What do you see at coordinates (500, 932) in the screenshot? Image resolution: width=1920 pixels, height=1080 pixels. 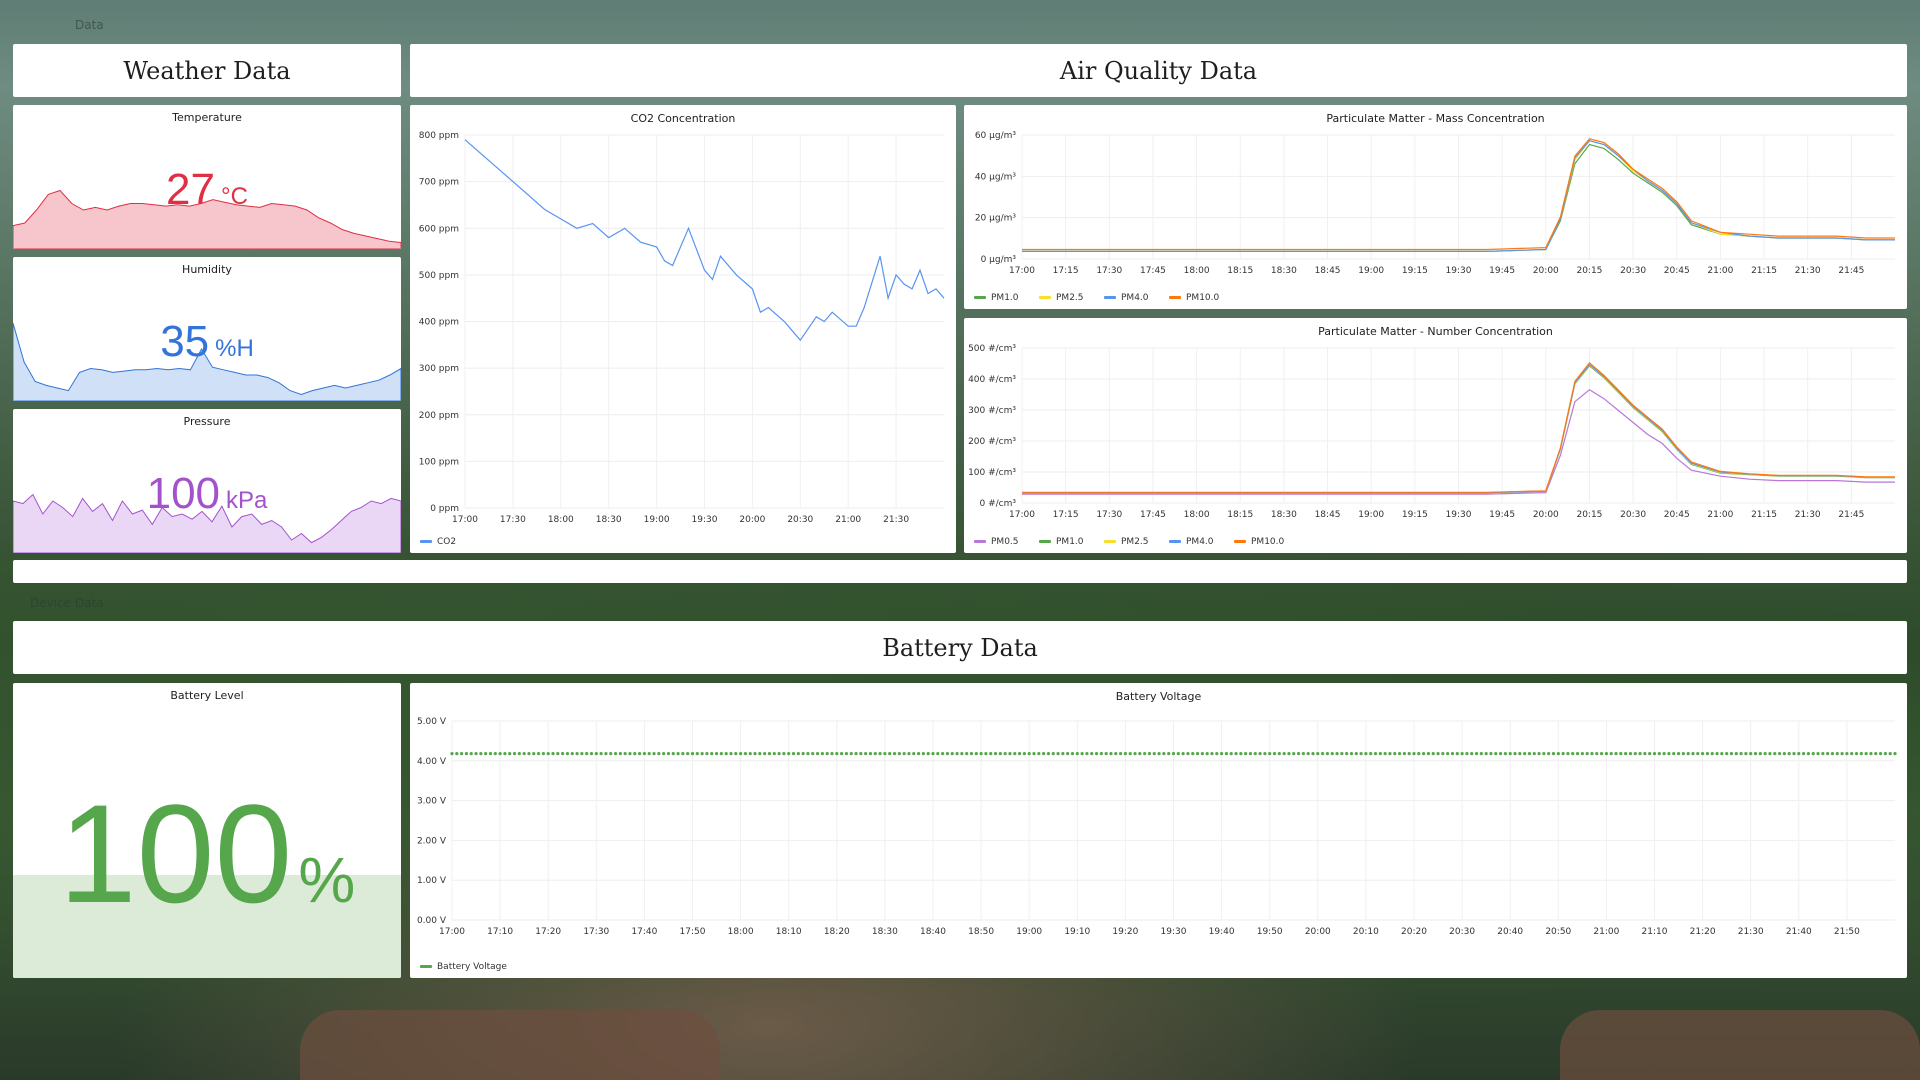 I see `x-tick-label: 17:10` at bounding box center [500, 932].